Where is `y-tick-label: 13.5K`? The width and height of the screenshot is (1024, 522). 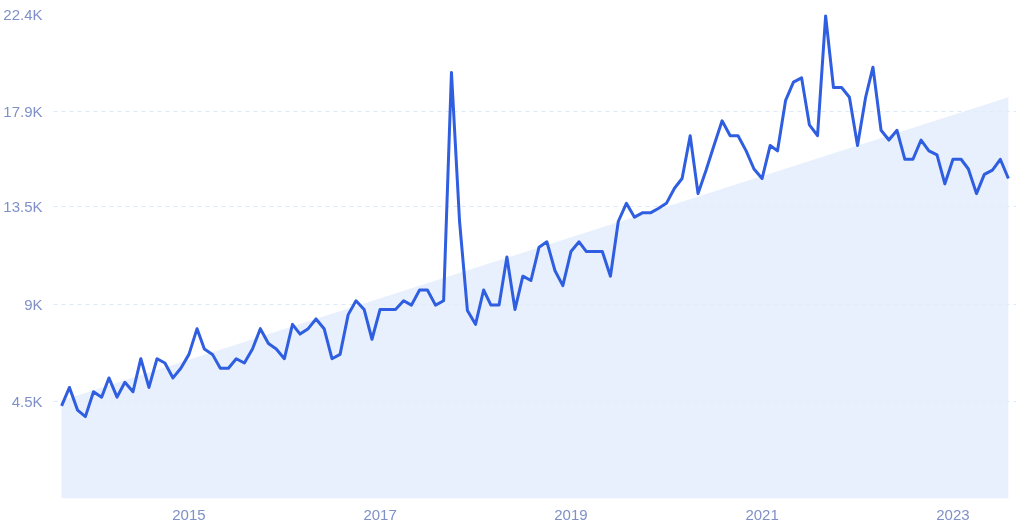
y-tick-label: 13.5K is located at coordinates (23, 207).